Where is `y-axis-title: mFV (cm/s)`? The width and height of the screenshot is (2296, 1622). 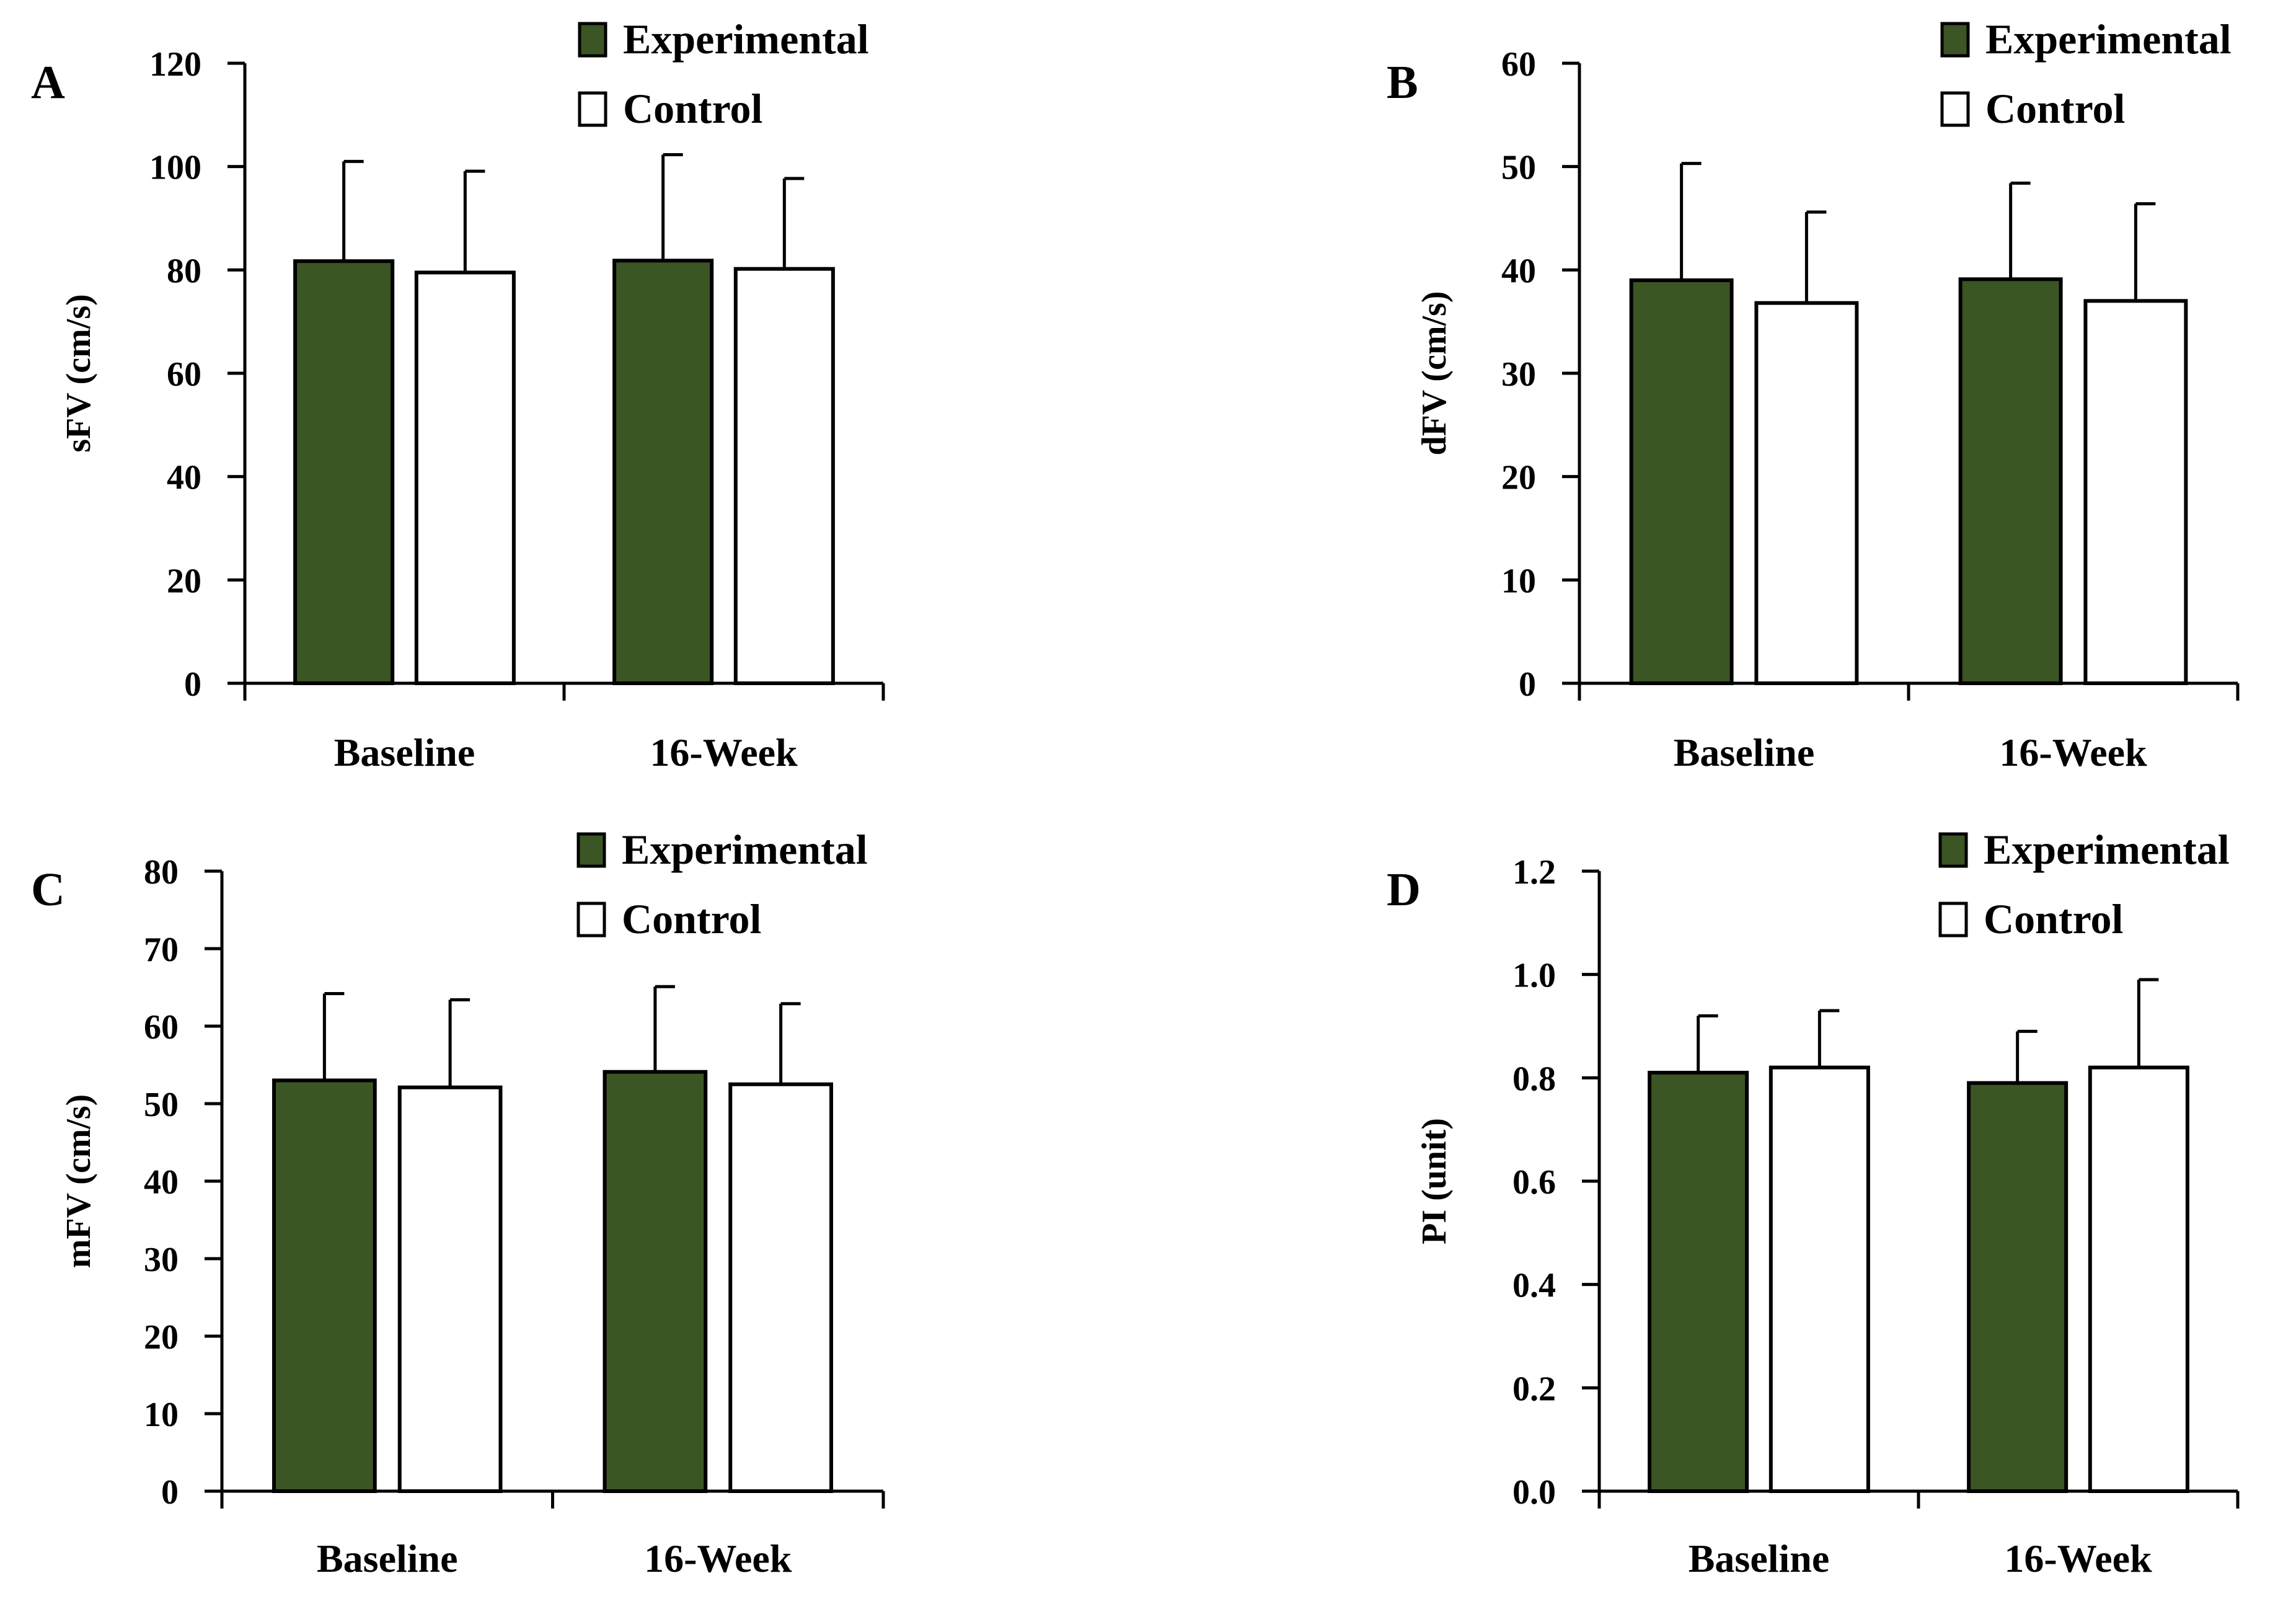
y-axis-title: mFV (cm/s) is located at coordinates (79, 1181).